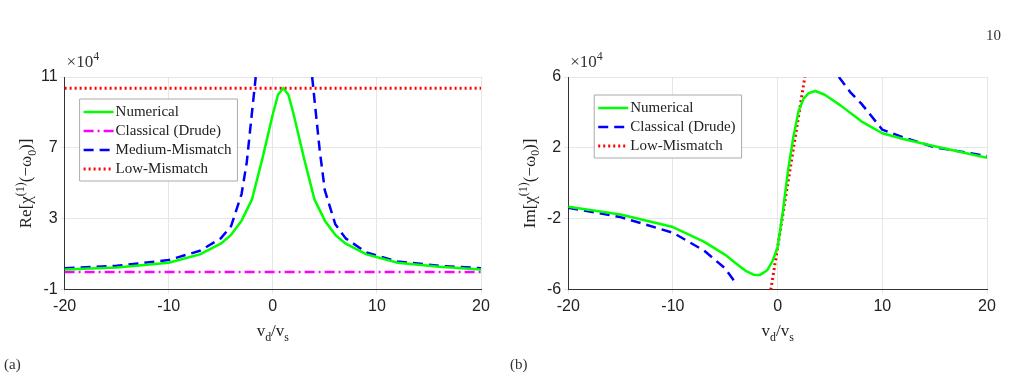 Image resolution: width=1013 pixels, height=377 pixels. Describe the element at coordinates (519, 364) in the screenshot. I see `text: (b)` at that location.